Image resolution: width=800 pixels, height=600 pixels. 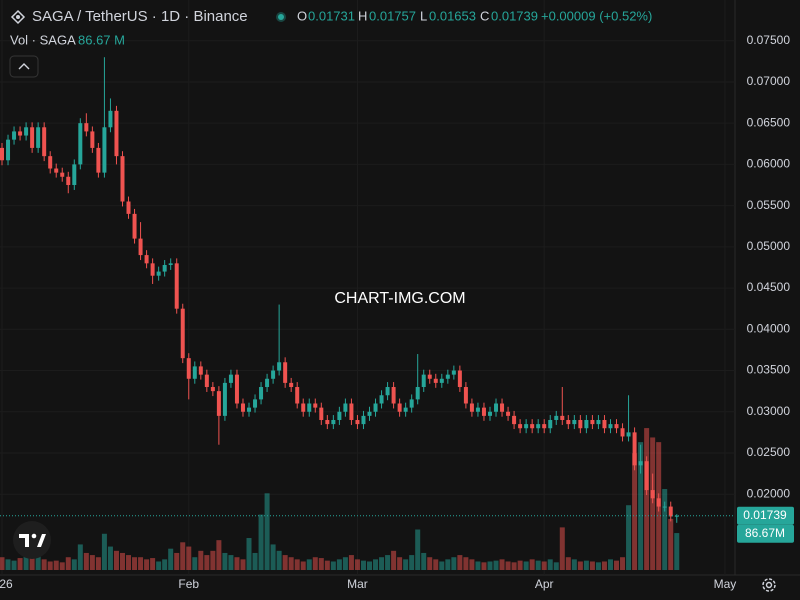 What do you see at coordinates (101, 39) in the screenshot?
I see `volume-value: 86.67 M` at bounding box center [101, 39].